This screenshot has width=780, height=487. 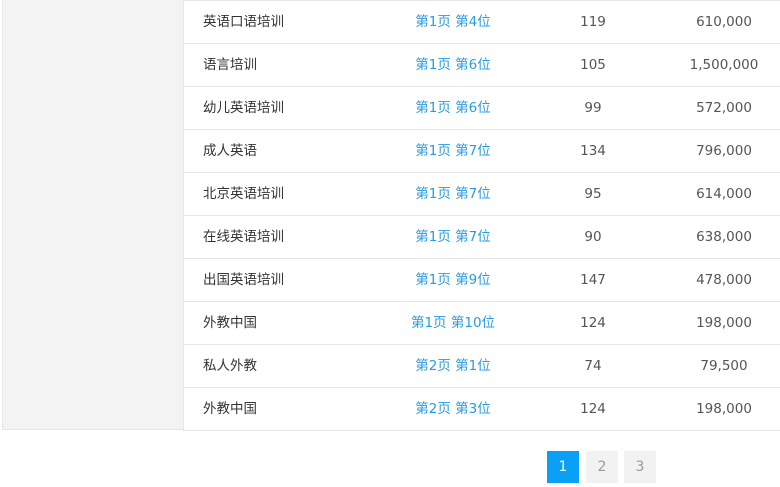 What do you see at coordinates (453, 22) in the screenshot?
I see `rank-link: 第1页 第4位` at bounding box center [453, 22].